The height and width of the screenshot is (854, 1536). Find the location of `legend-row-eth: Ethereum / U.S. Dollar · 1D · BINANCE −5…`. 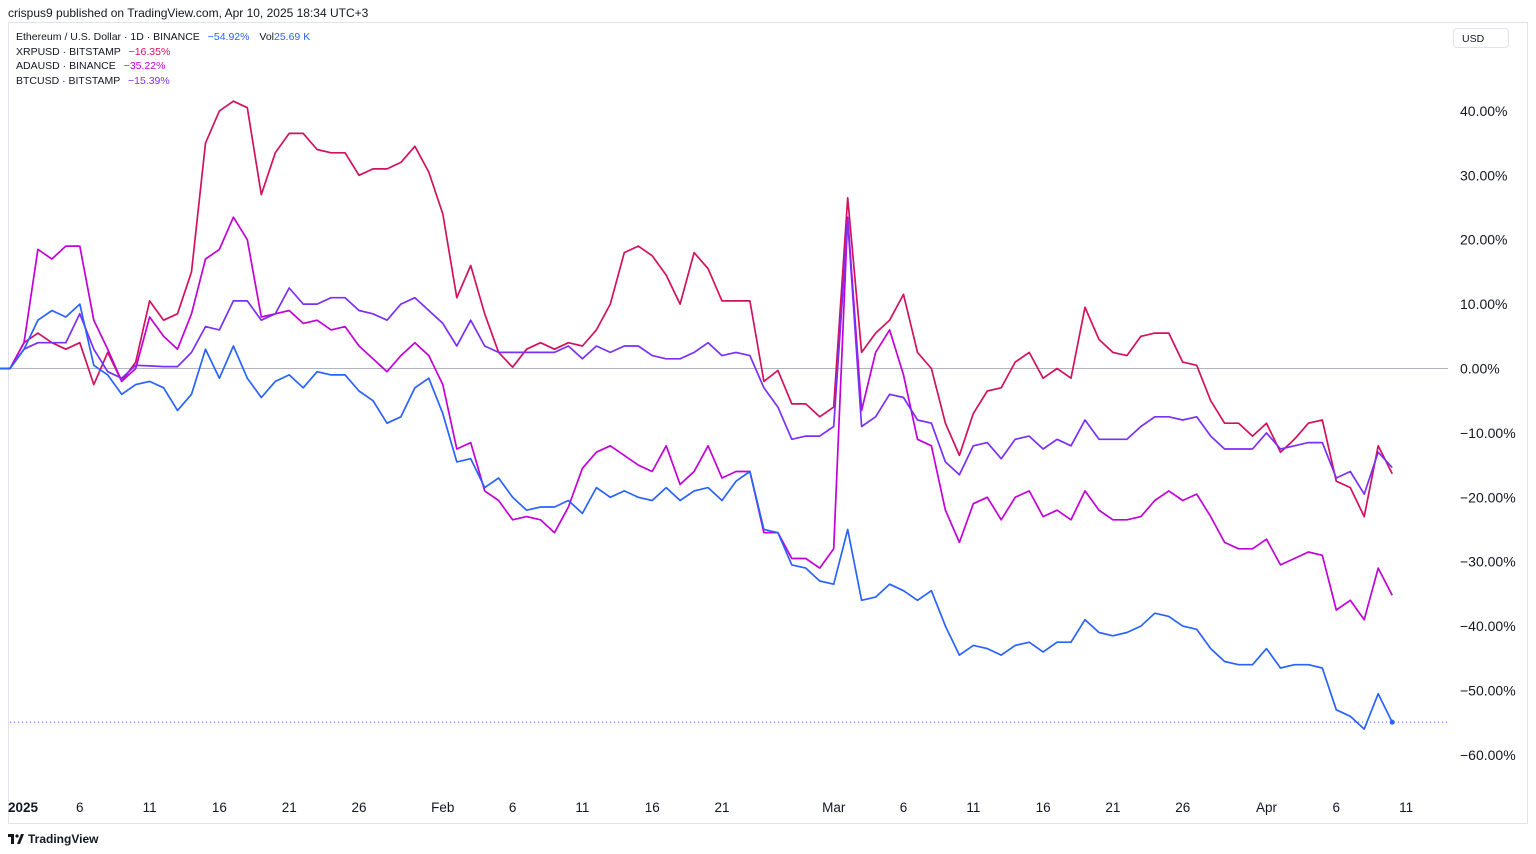

legend-row-eth: Ethereum / U.S. Dollar · 1D · BINANCE −5… is located at coordinates (163, 37).